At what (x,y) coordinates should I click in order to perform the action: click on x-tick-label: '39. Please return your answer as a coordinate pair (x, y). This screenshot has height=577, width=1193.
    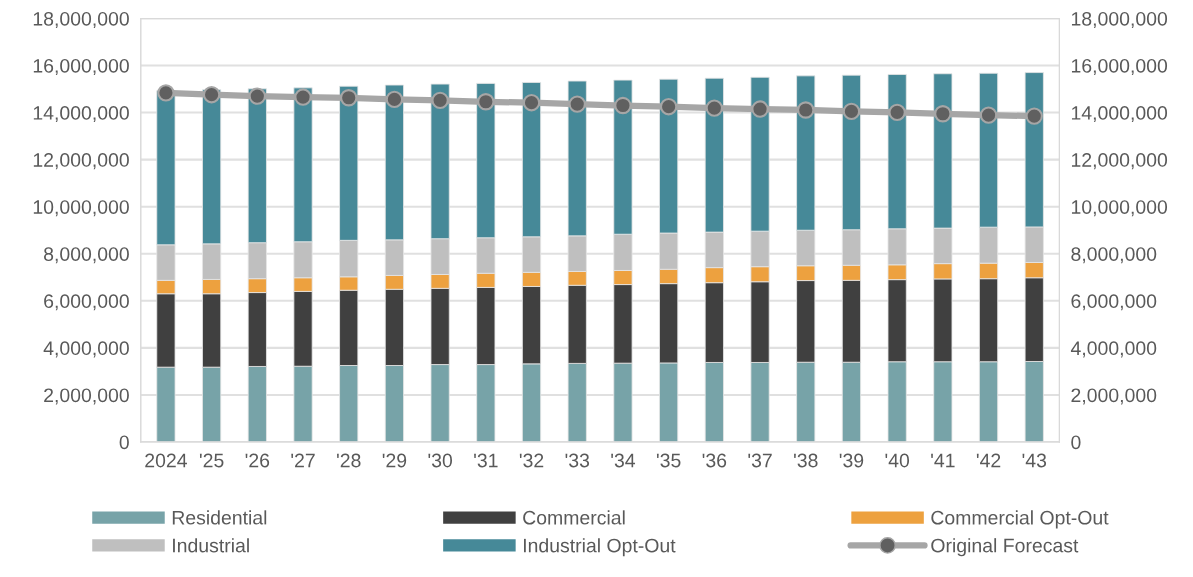
    Looking at the image, I should click on (851, 460).